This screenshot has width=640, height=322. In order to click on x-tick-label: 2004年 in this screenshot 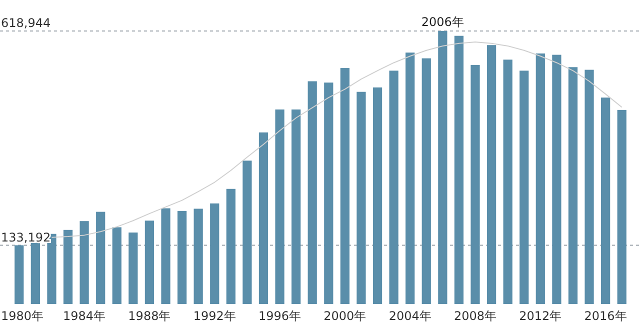, I will do `click(410, 315)`.